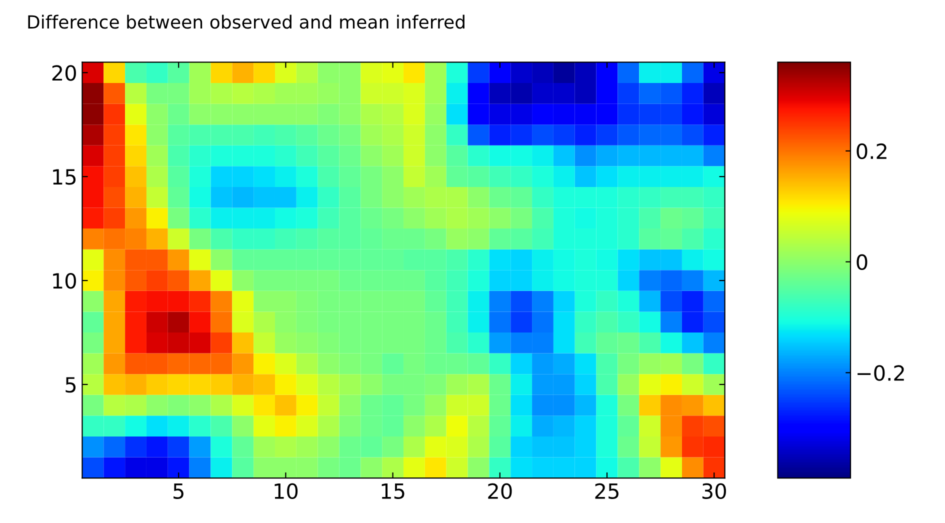 The width and height of the screenshot is (945, 523). I want to click on color-bar-label: −0.2, so click(881, 373).